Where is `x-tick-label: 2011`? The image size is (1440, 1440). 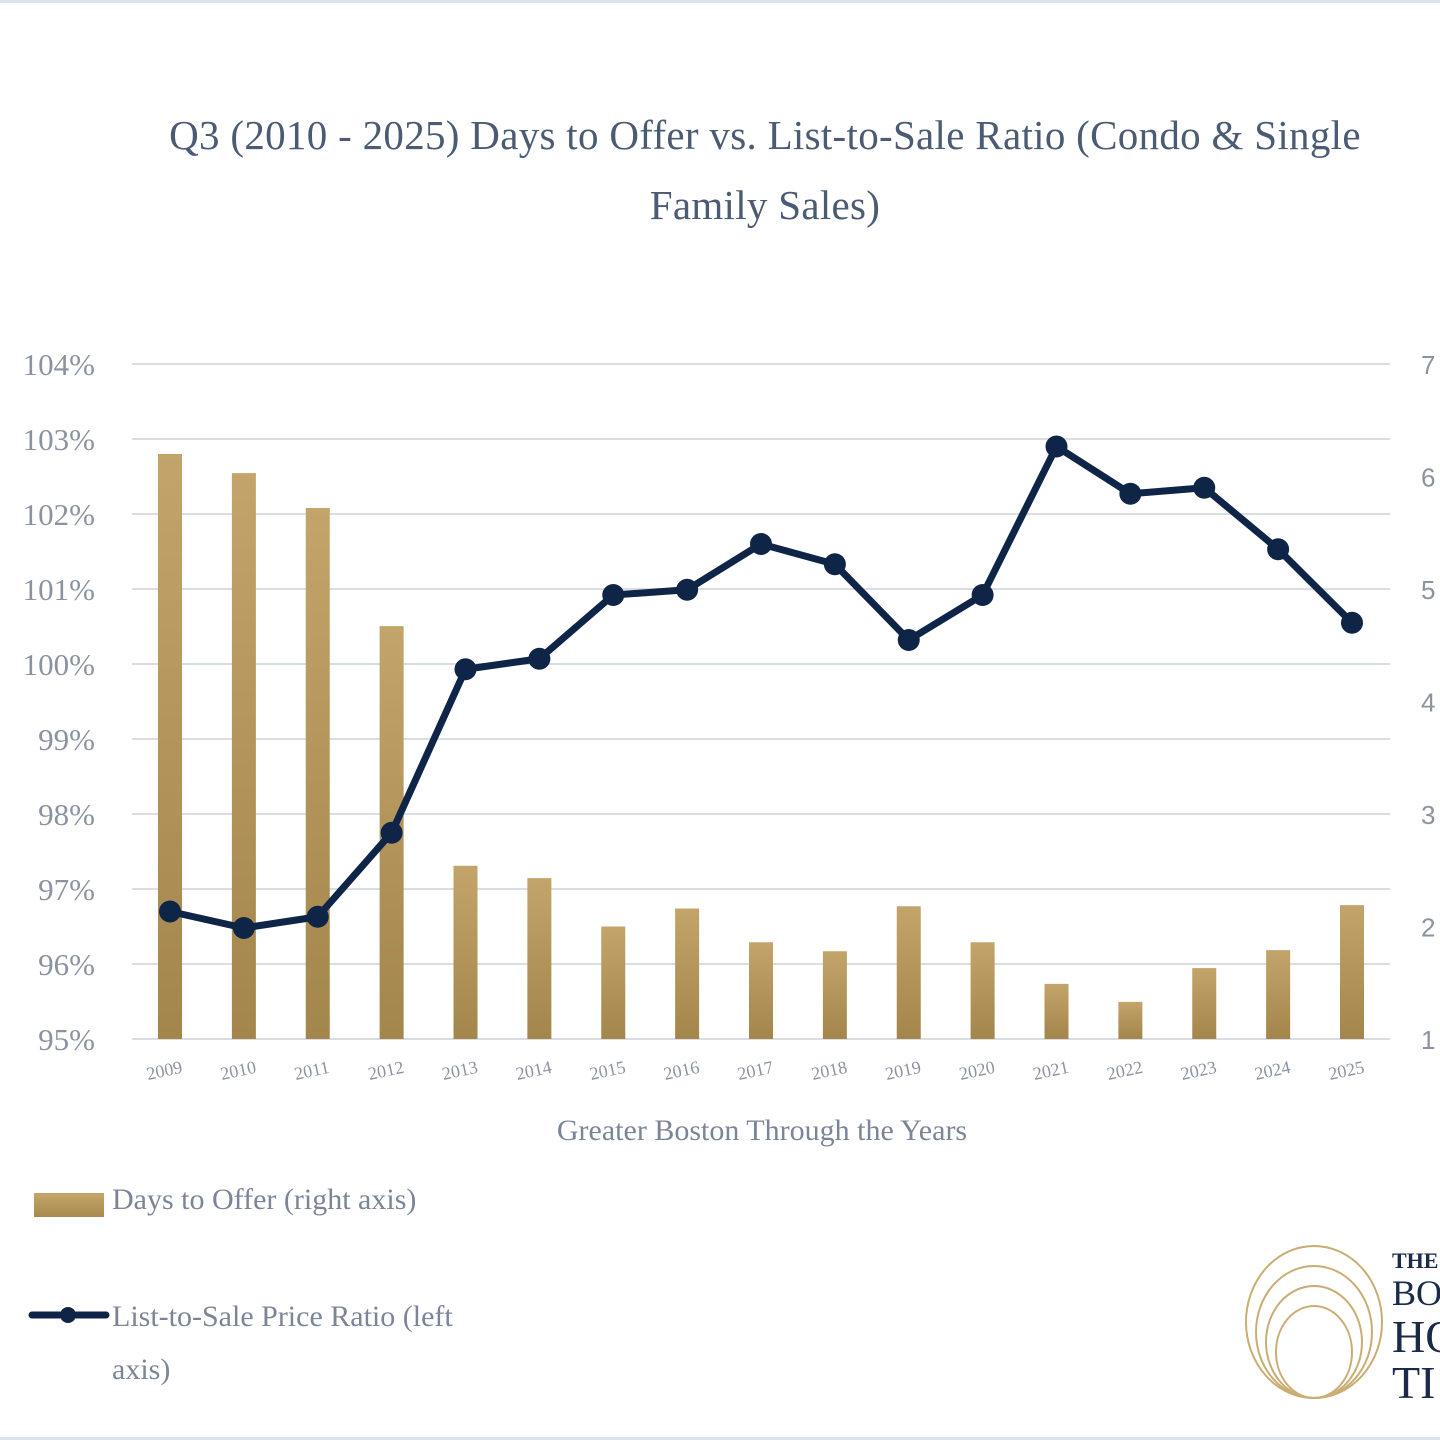
x-tick-label: 2011 is located at coordinates (311, 1070).